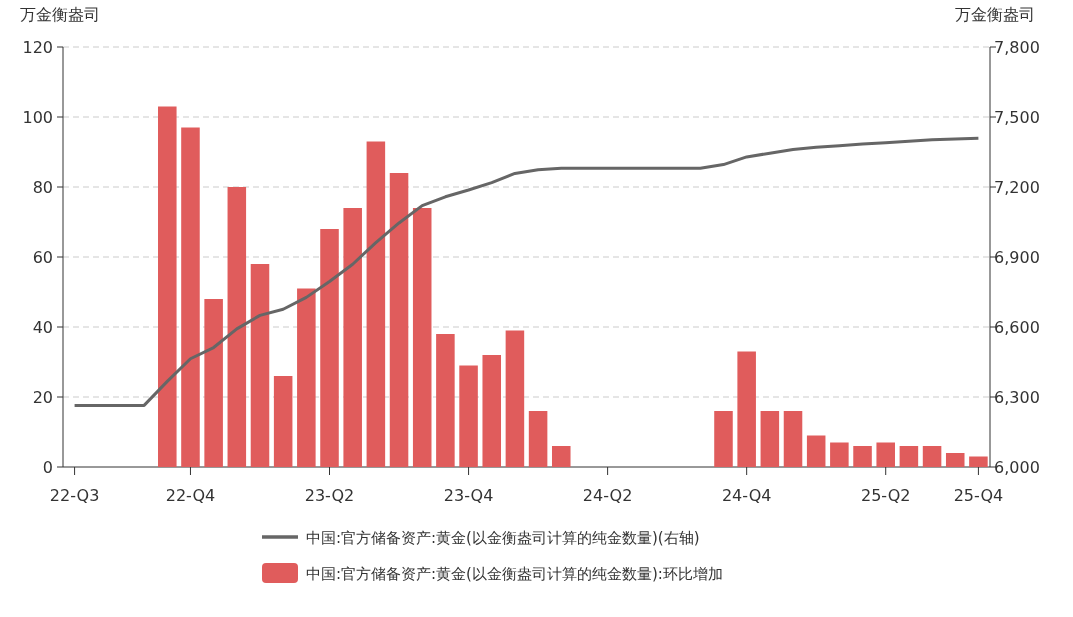  I want to click on y2-tick-label: 7,800, so click(1017, 47).